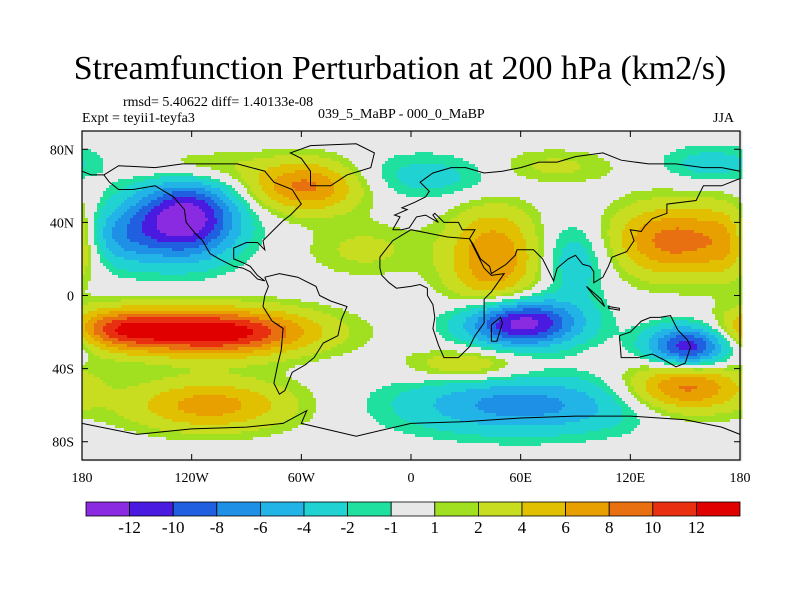  I want to click on colorbar-label: 1, so click(435, 527).